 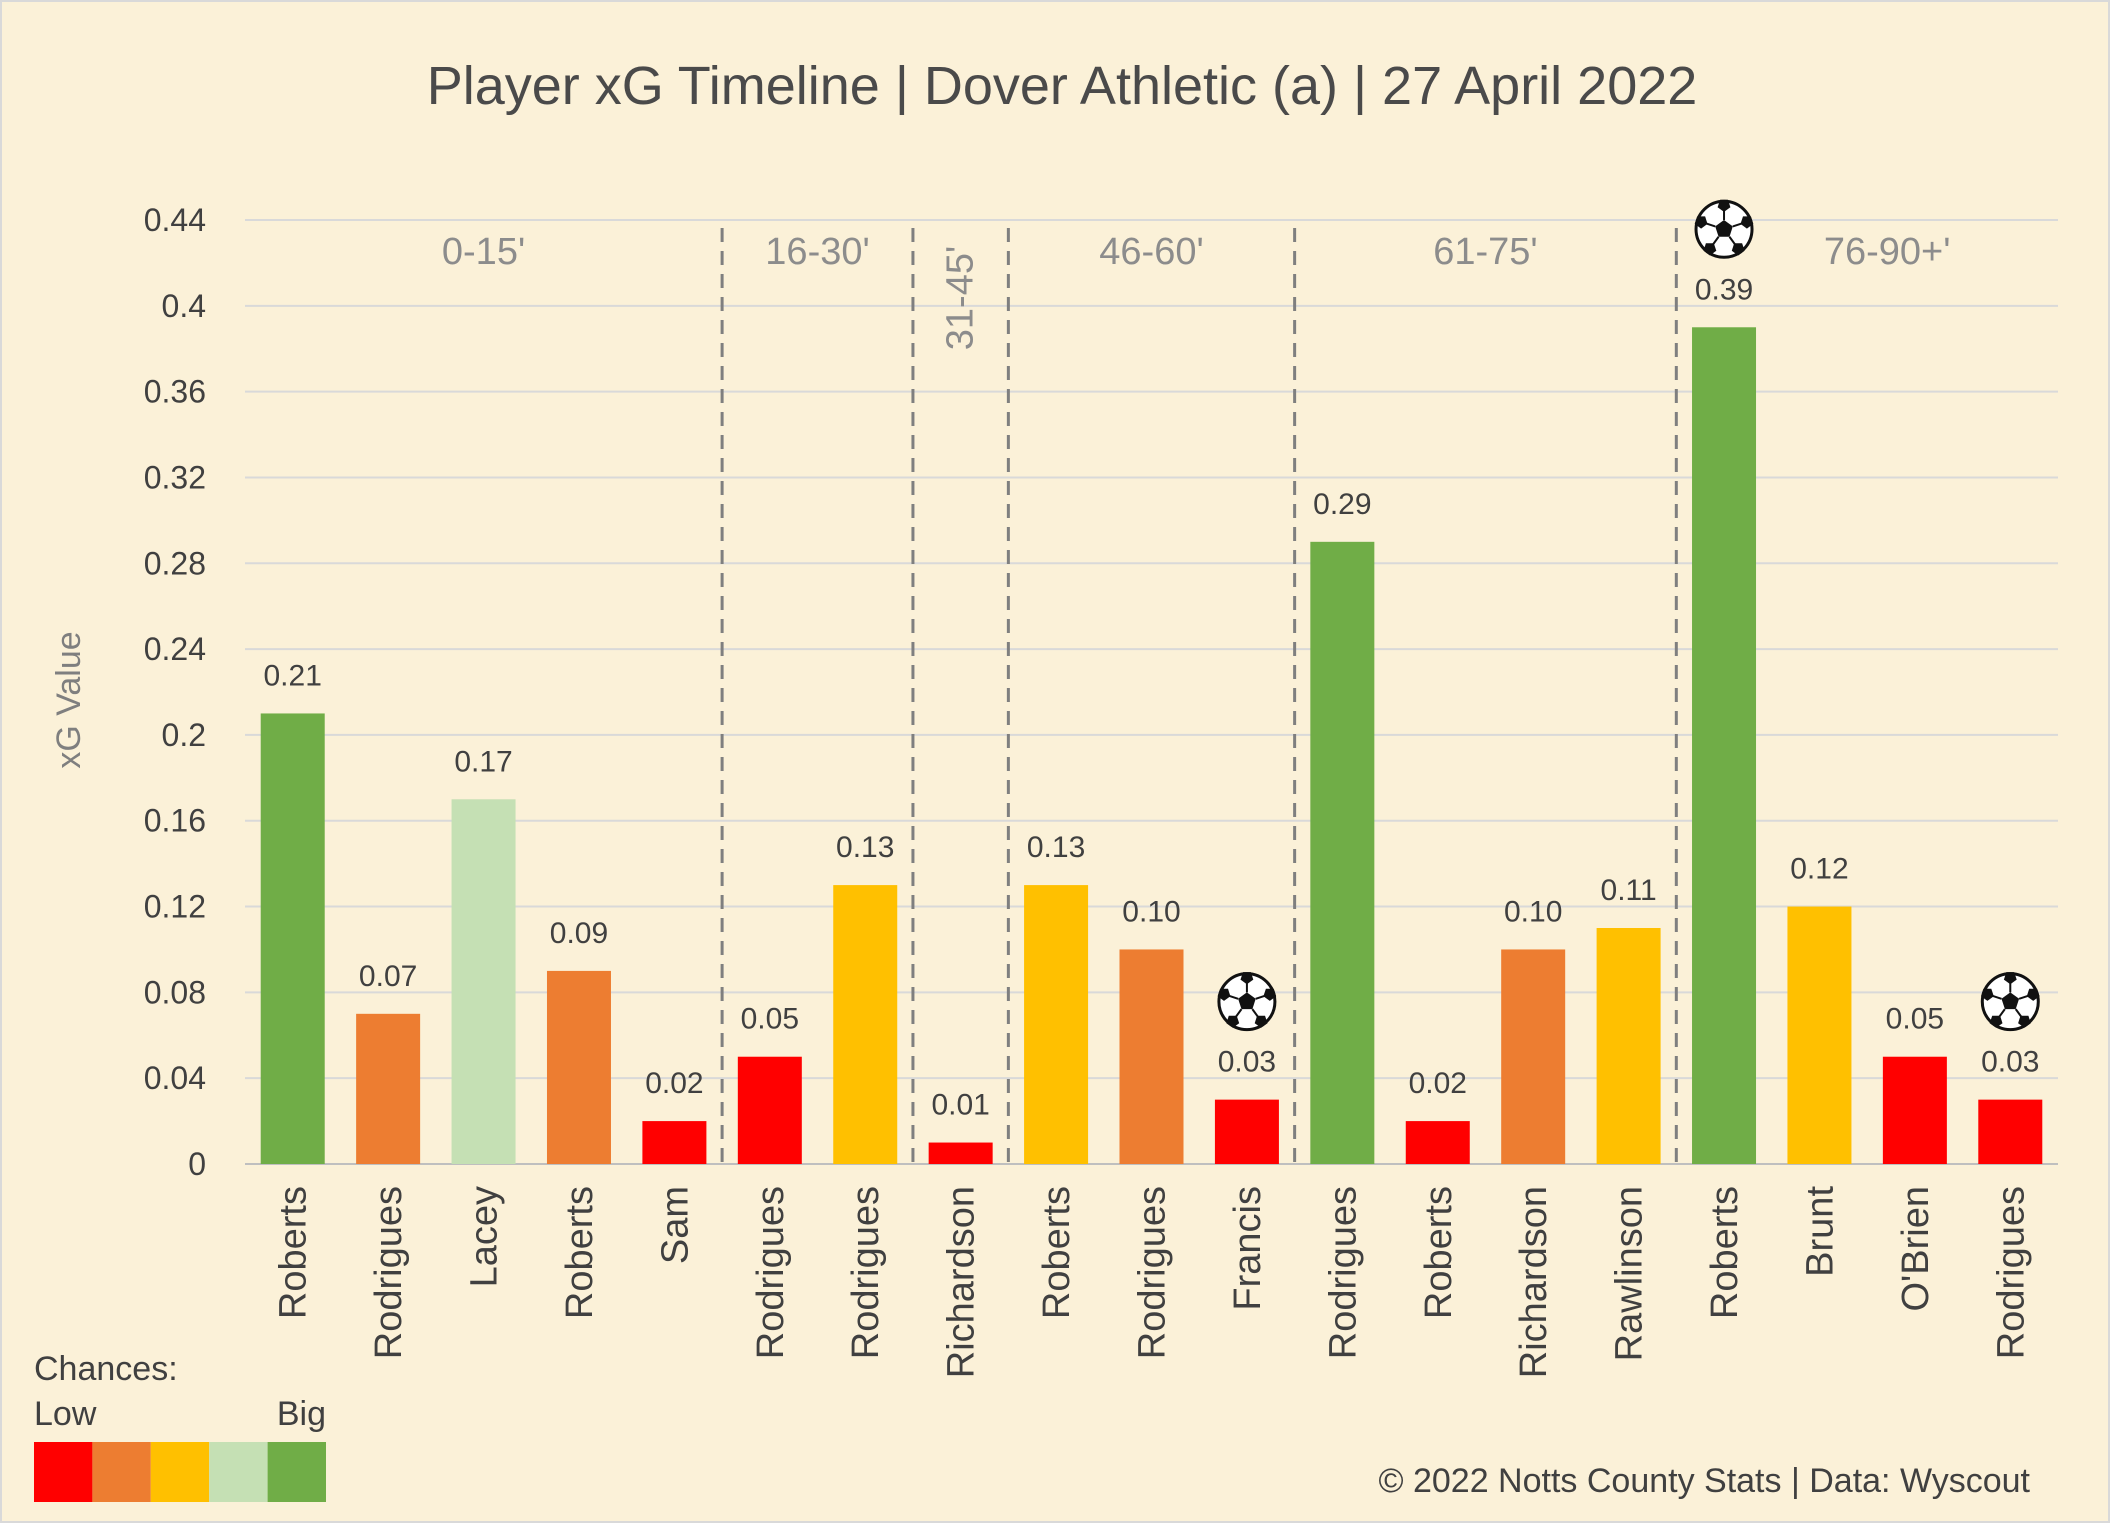 What do you see at coordinates (1916, 1249) in the screenshot?
I see `x-tick-label: O'Brien` at bounding box center [1916, 1249].